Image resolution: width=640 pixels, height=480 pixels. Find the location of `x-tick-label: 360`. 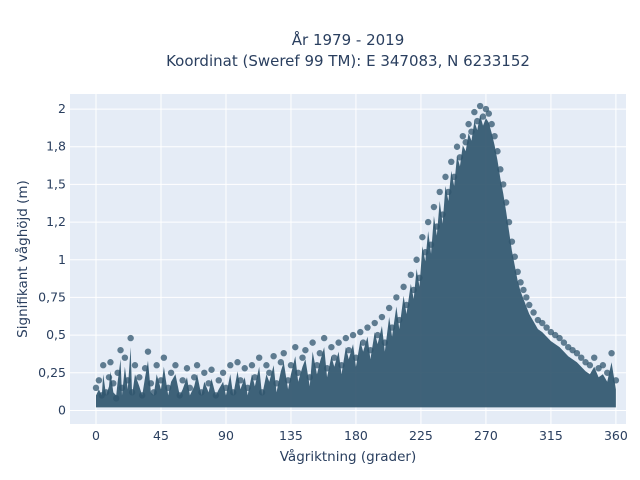

x-tick-label: 360 is located at coordinates (616, 435).